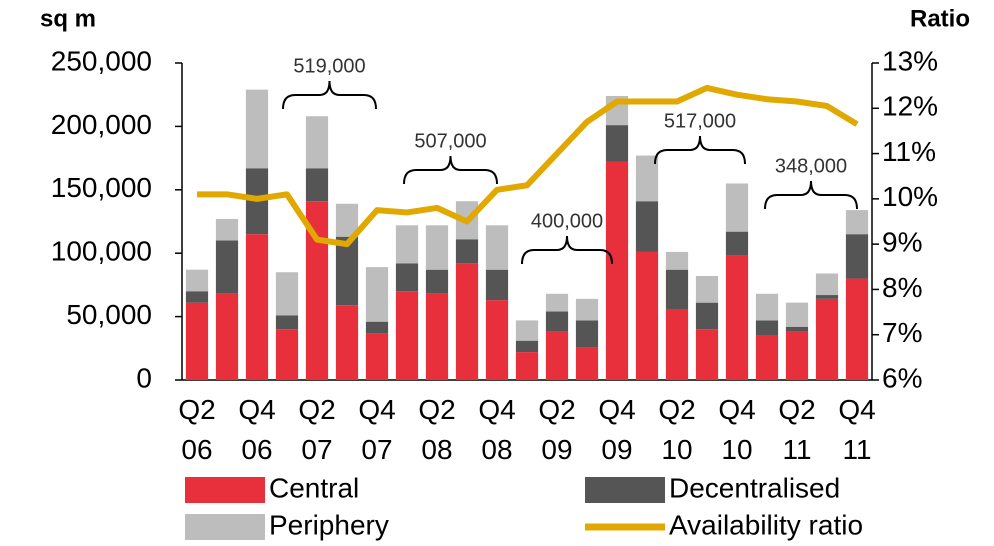 The width and height of the screenshot is (994, 546). I want to click on x-tick-label: Q4 10, so click(736, 429).